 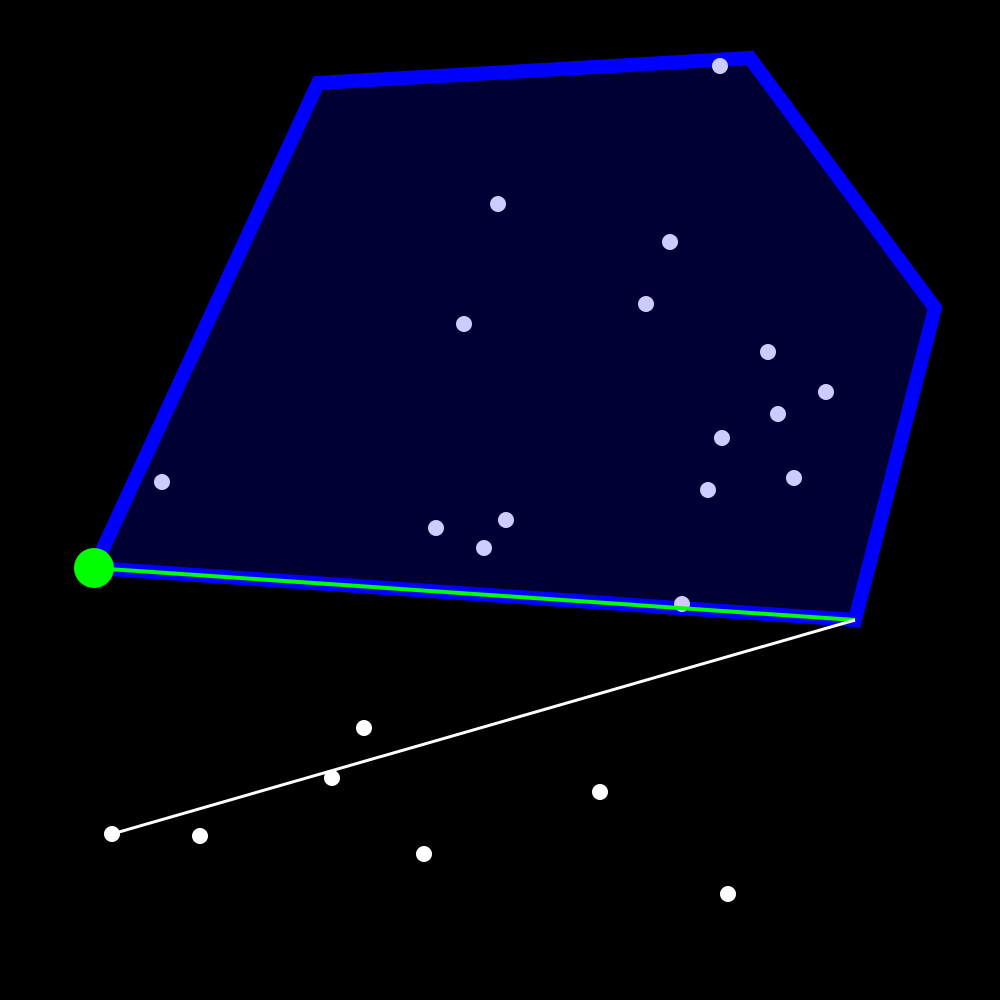 I want to click on outside-points-group, so click(x=420, y=811).